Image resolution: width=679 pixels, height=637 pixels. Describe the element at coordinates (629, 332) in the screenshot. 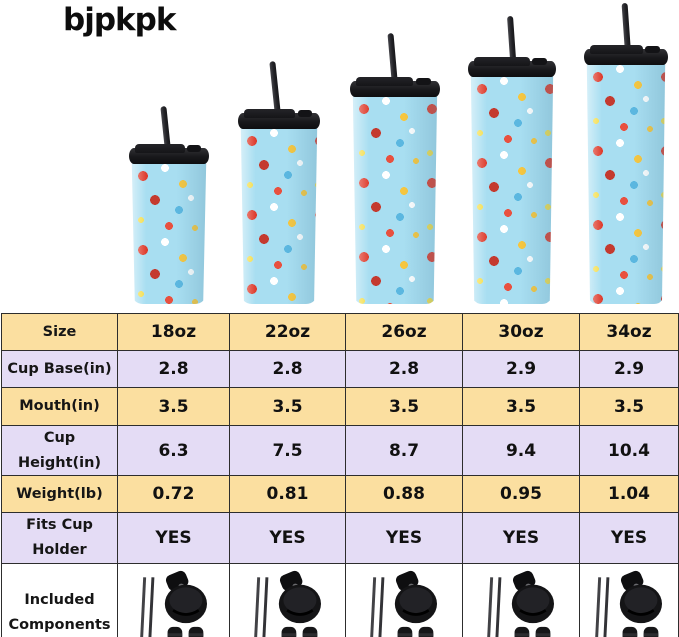

I see `size-column-header: 34oz` at that location.